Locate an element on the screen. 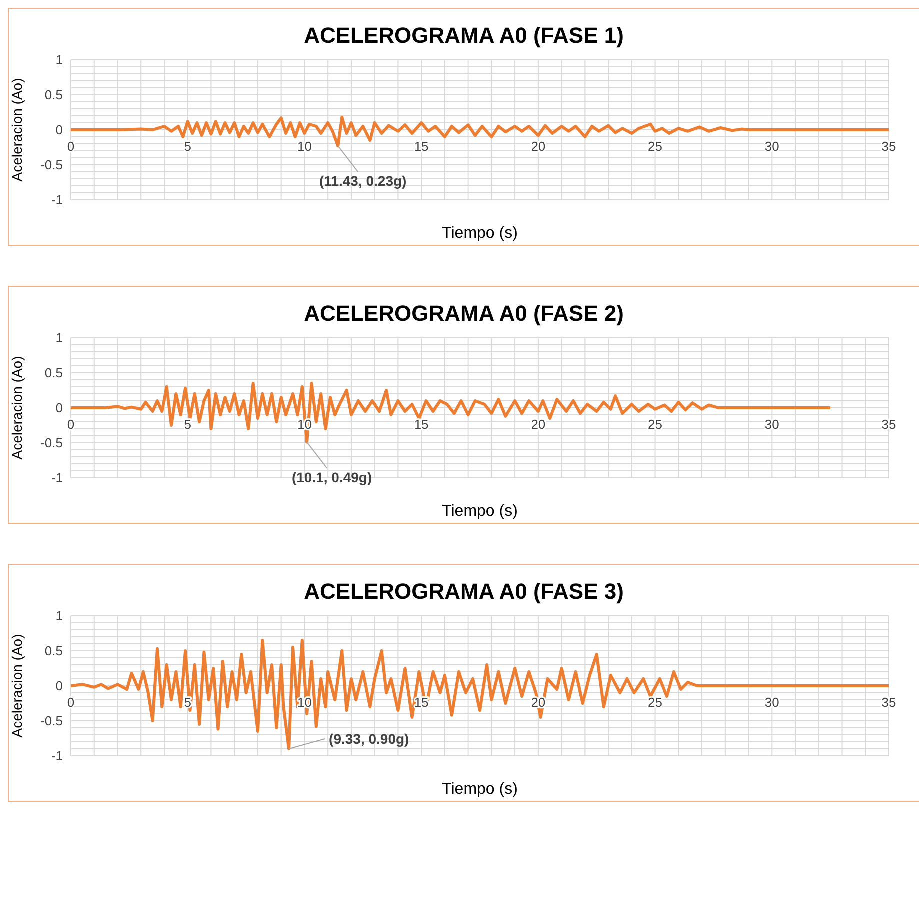 The height and width of the screenshot is (899, 919). annotation: (10.1, 0.49g) is located at coordinates (332, 477).